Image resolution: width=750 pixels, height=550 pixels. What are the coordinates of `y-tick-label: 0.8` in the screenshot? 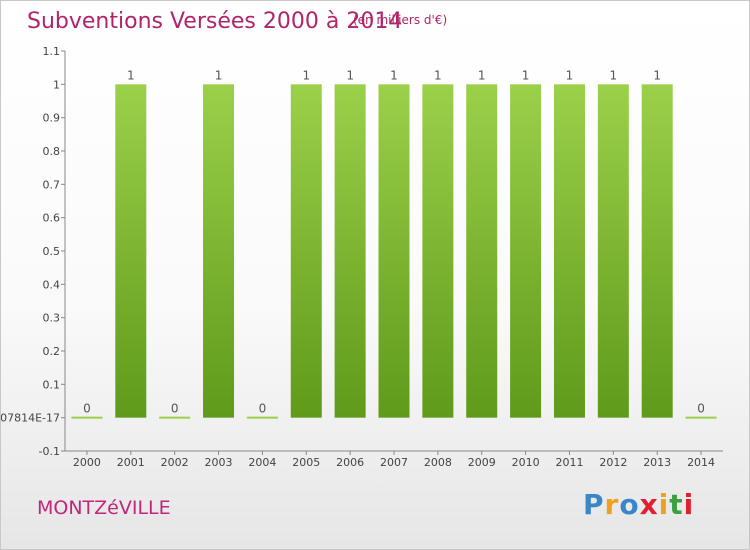 It's located at (52, 151).